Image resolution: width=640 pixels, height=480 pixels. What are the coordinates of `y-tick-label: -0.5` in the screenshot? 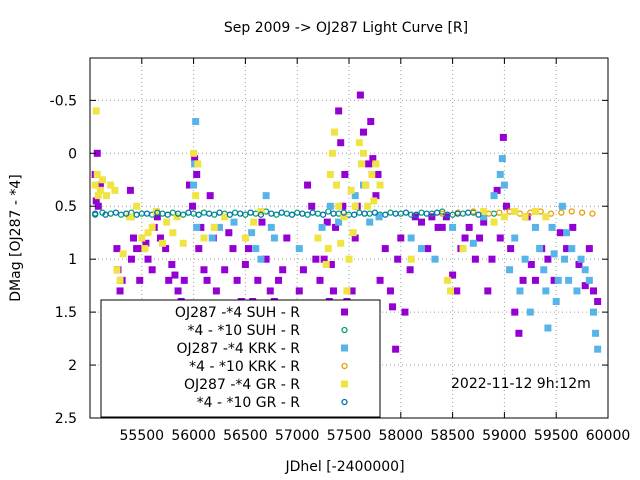 It's located at (63, 101).